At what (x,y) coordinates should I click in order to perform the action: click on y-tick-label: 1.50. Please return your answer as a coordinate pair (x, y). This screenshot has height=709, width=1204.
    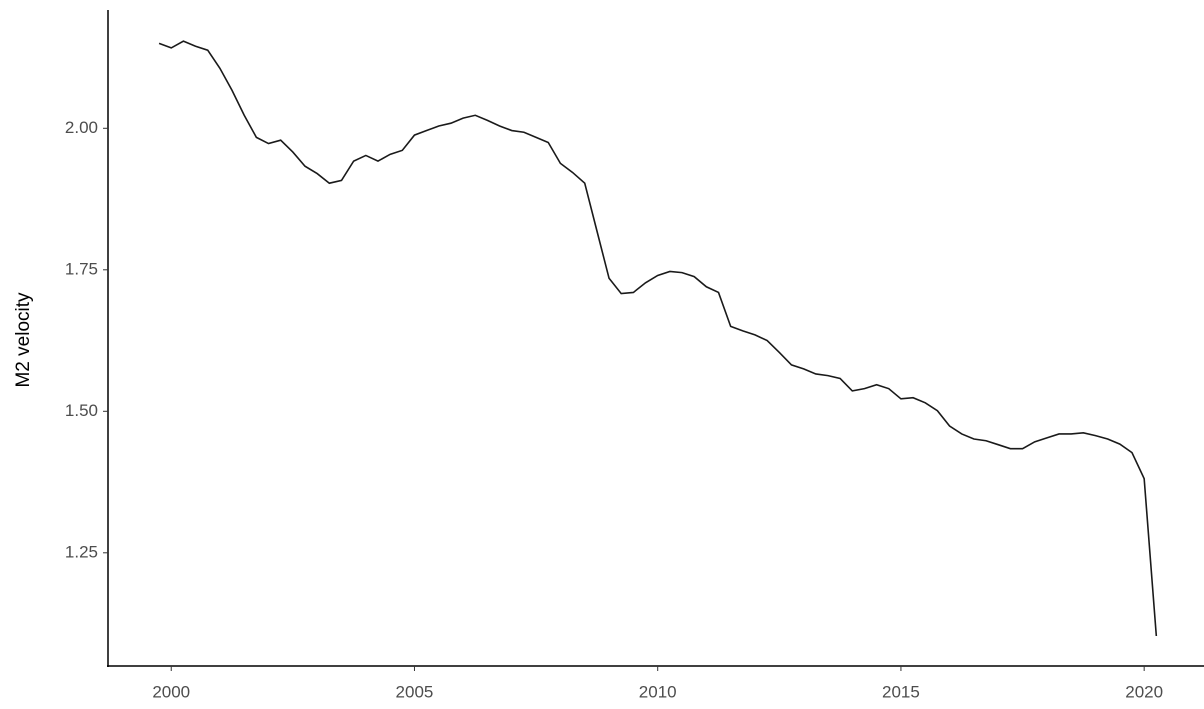
    Looking at the image, I should click on (81, 410).